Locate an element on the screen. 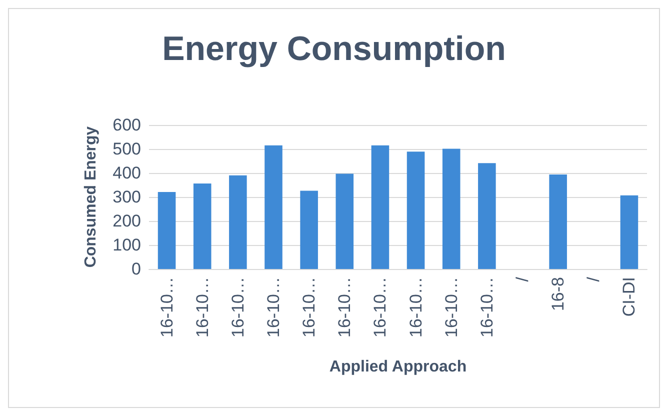 This screenshot has height=416, width=668. y-tick-label: 100 is located at coordinates (126, 245).